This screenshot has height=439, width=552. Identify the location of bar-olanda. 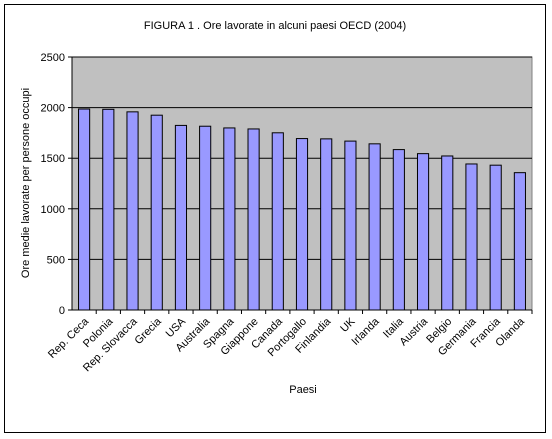
(519, 241).